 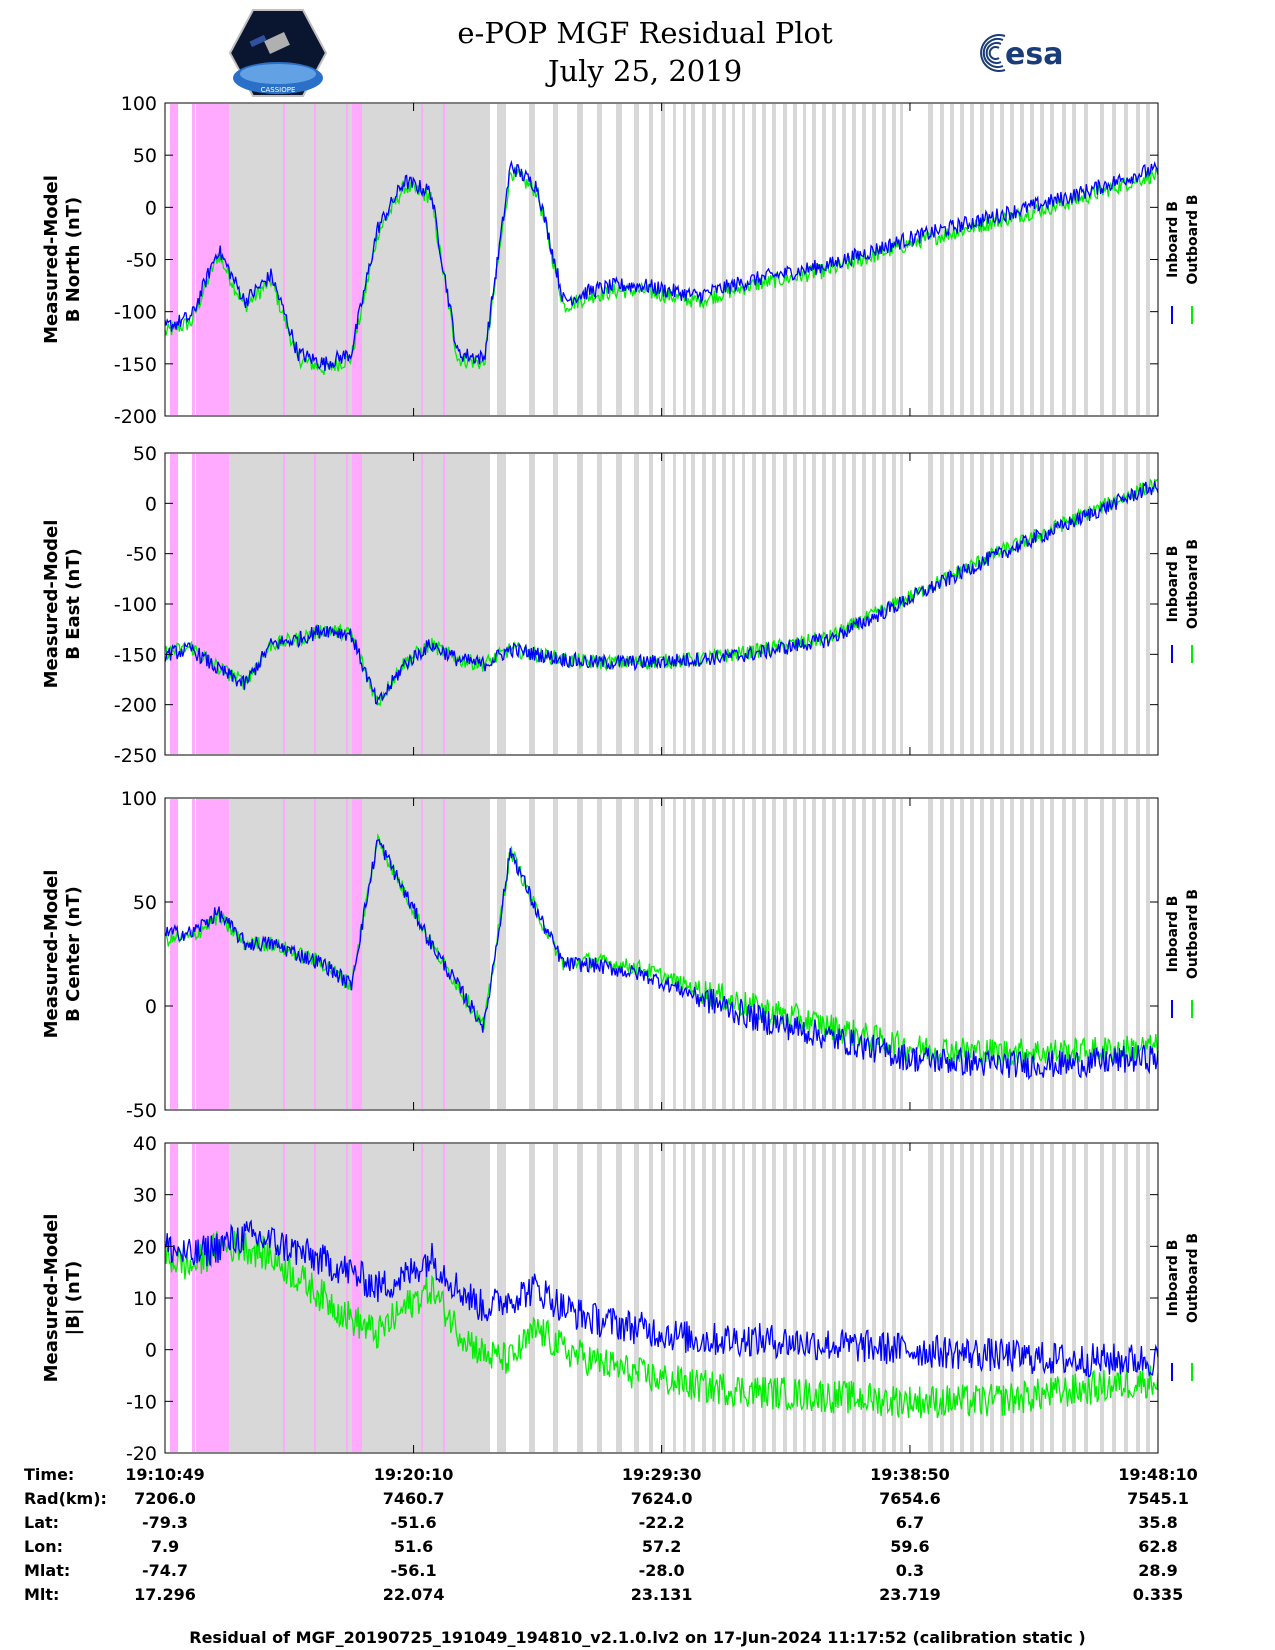 What do you see at coordinates (909, 1546) in the screenshot?
I see `info-cell: 59.6` at bounding box center [909, 1546].